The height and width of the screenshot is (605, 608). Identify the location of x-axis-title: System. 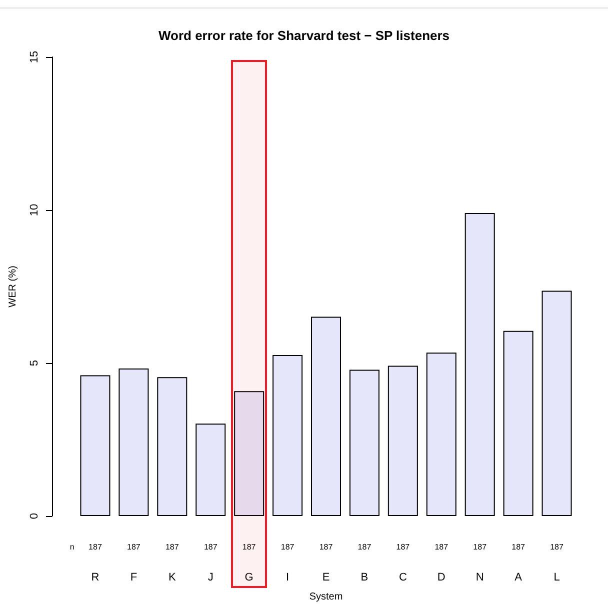
(326, 597).